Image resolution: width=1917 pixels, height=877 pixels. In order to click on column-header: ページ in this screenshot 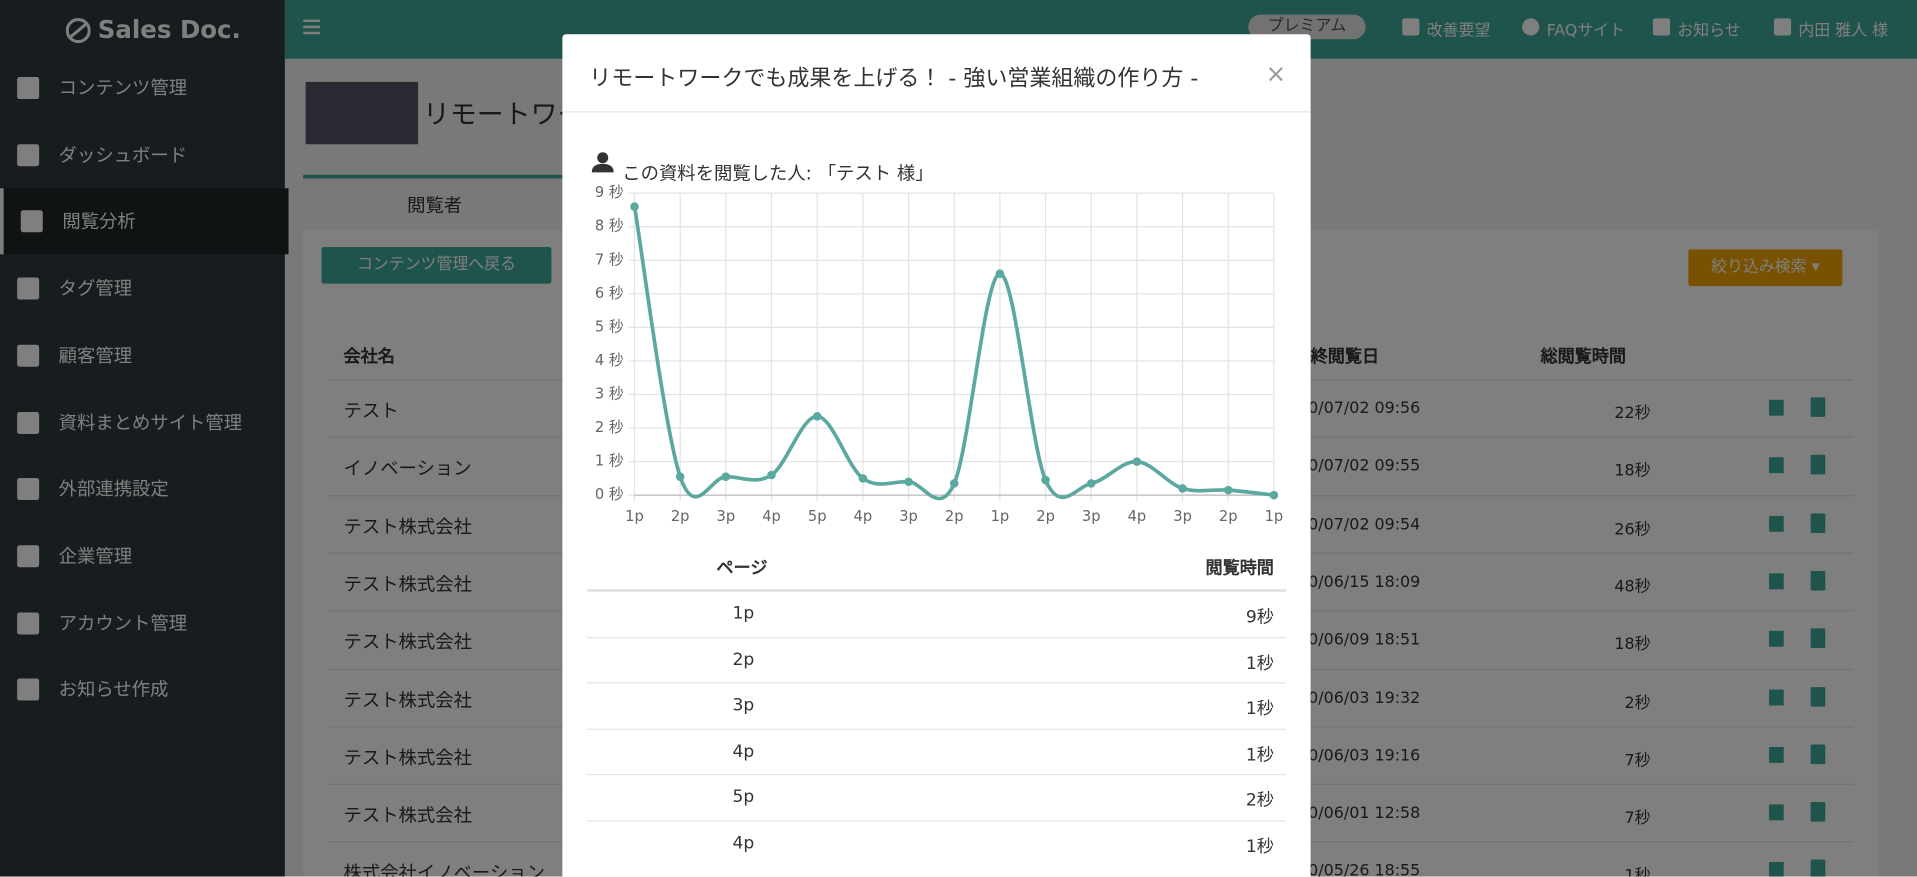, I will do `click(742, 568)`.